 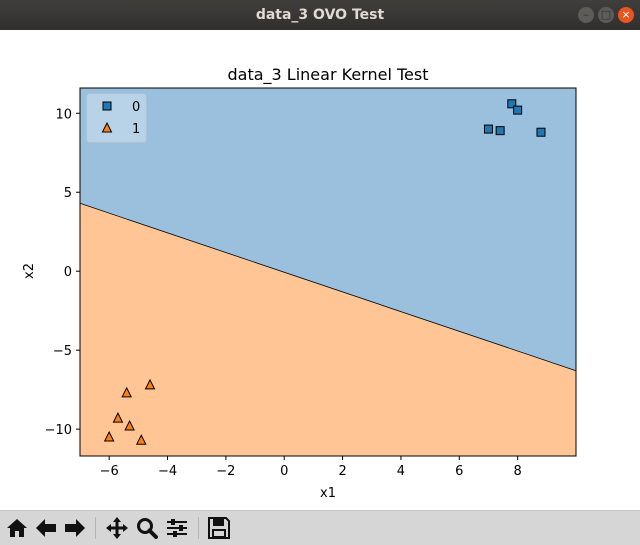 I want to click on legend: 01, so click(x=116, y=118).